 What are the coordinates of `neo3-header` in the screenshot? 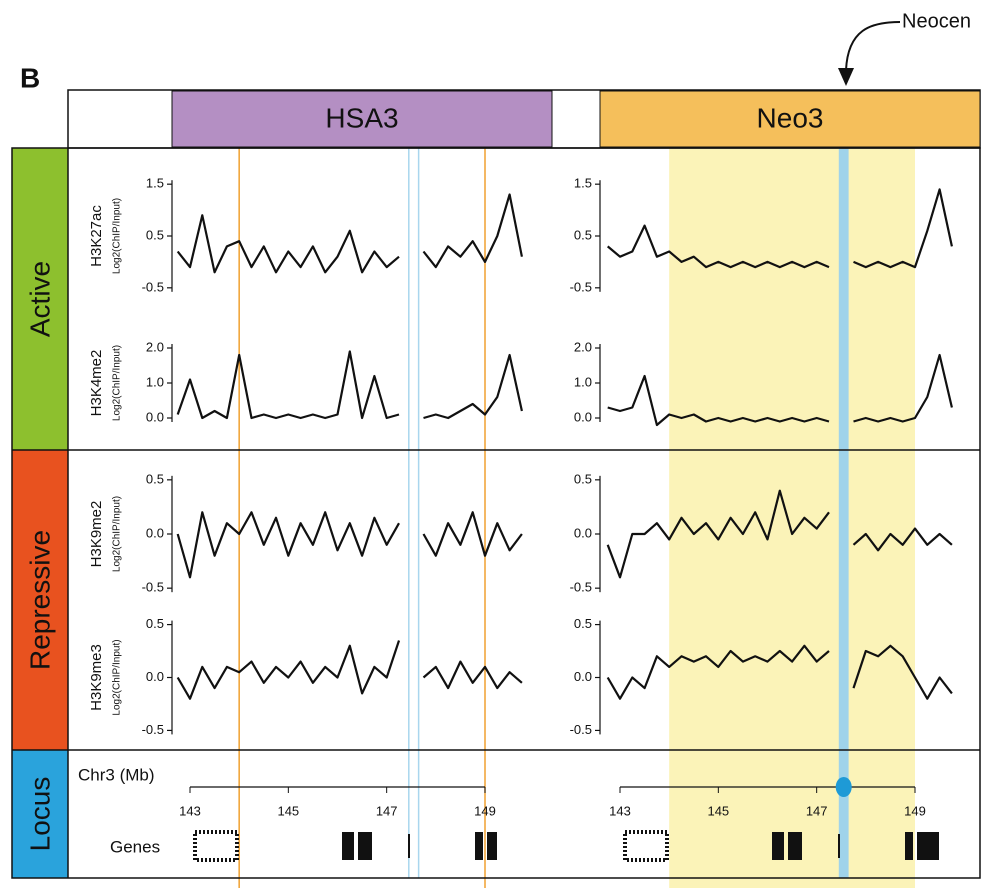 It's located at (790, 119).